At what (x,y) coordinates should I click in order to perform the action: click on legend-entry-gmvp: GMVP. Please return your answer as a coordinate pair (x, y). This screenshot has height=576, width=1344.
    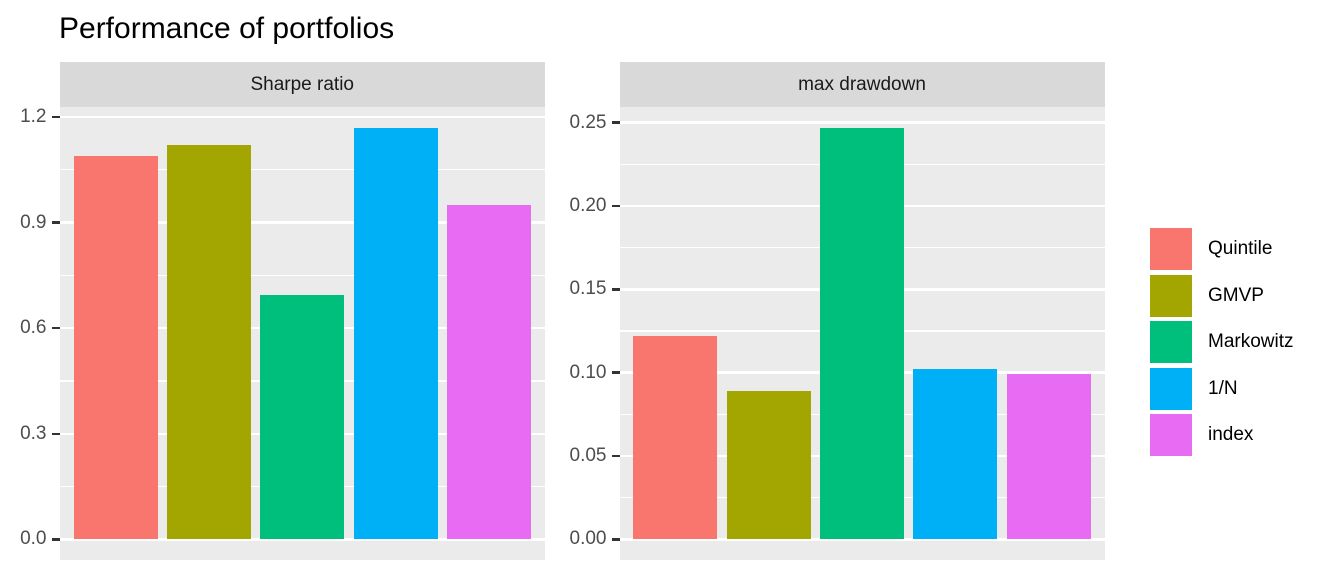
    Looking at the image, I should click on (1222, 295).